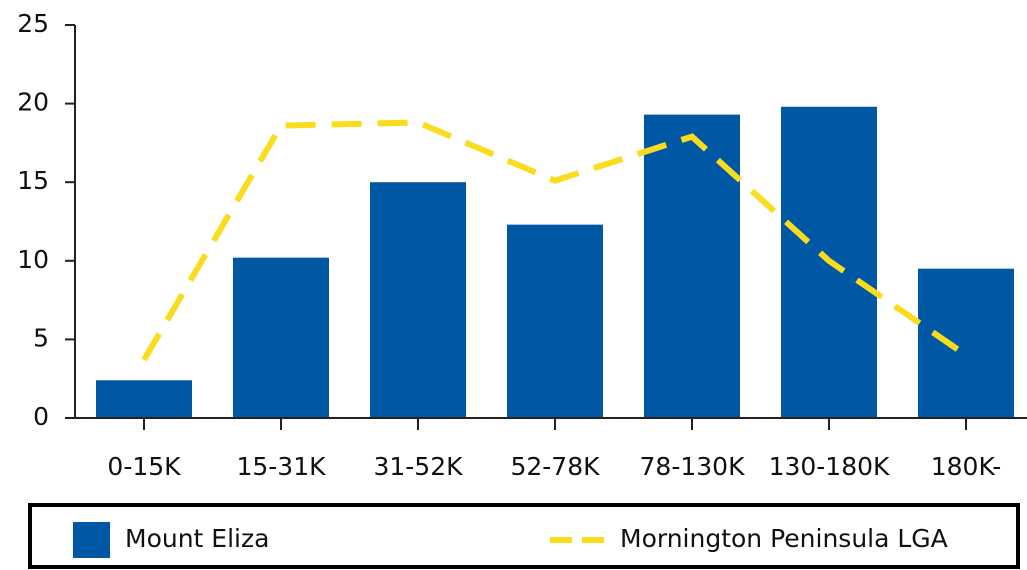  Describe the element at coordinates (829, 466) in the screenshot. I see `x-tick-label: 130-180K` at that location.